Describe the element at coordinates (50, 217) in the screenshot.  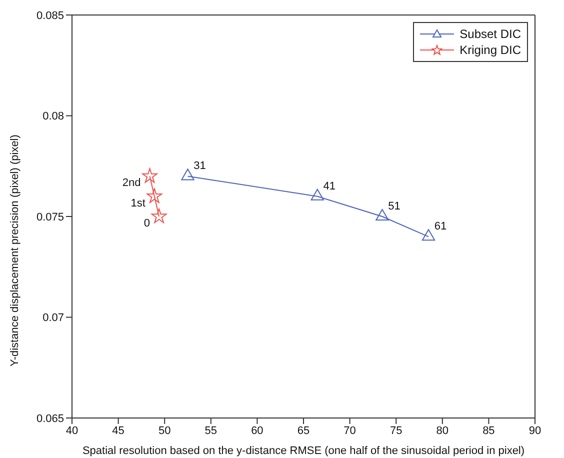
I see `y-tick-label: 0.075` at that location.